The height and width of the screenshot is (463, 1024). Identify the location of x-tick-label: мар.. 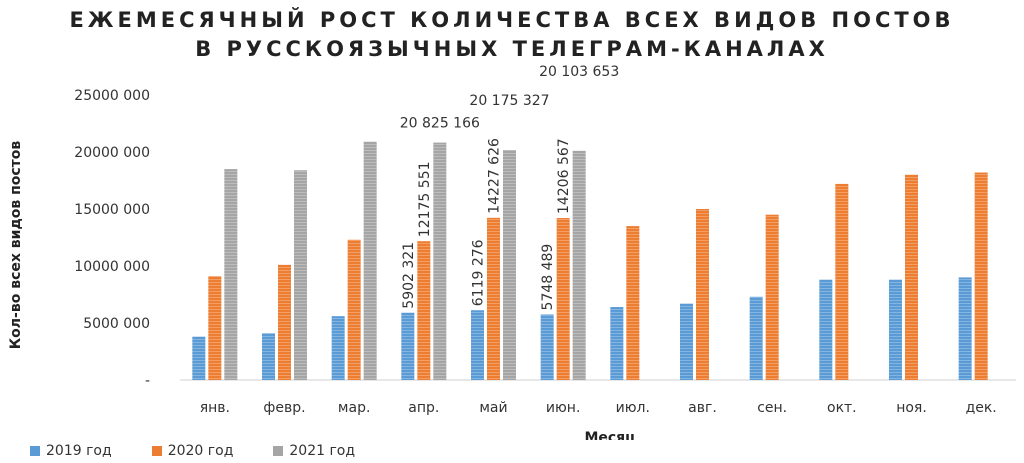
(354, 408).